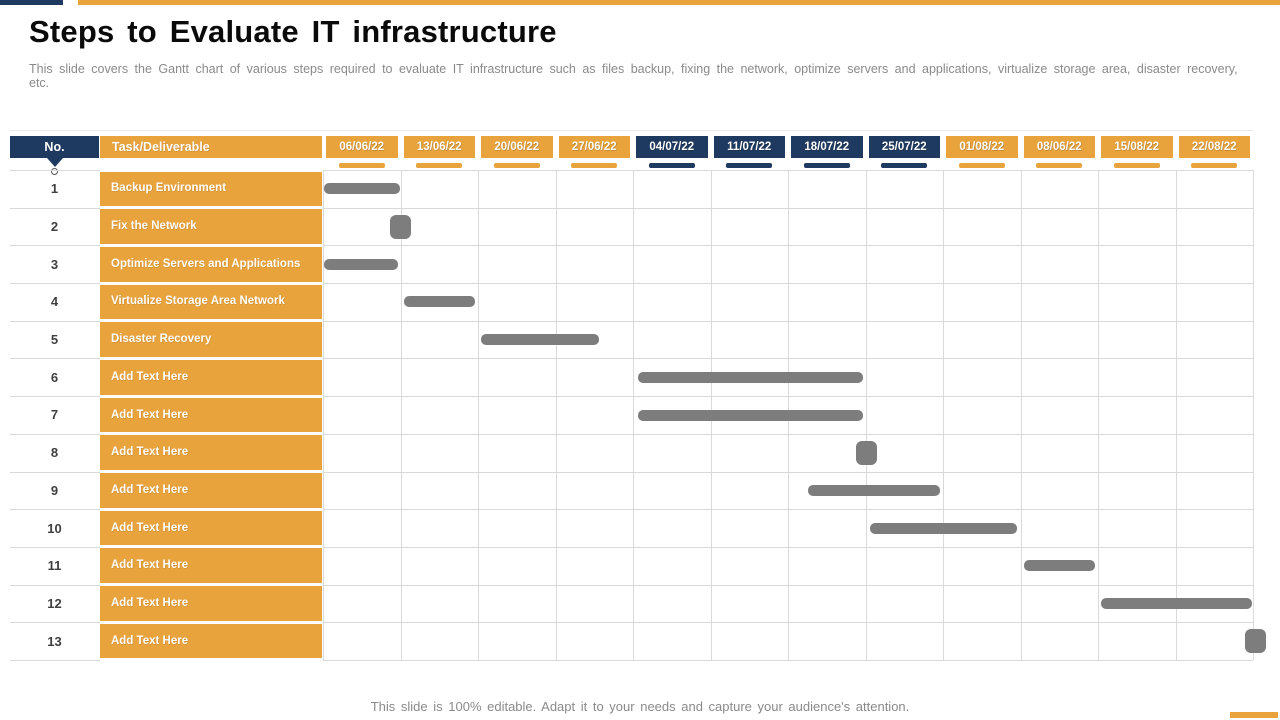 Image resolution: width=1280 pixels, height=720 pixels. Describe the element at coordinates (293, 31) in the screenshot. I see `page-title: Steps to Evaluate IT infrastructure` at that location.